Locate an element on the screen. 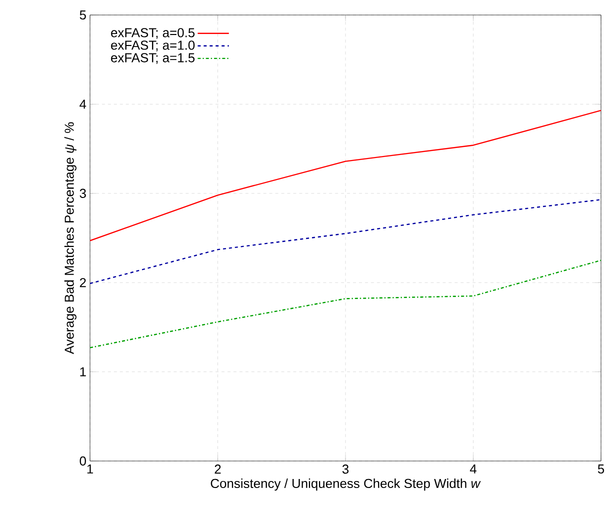 This screenshot has height=529, width=606. x-tick-label: 1 is located at coordinates (90, 469).